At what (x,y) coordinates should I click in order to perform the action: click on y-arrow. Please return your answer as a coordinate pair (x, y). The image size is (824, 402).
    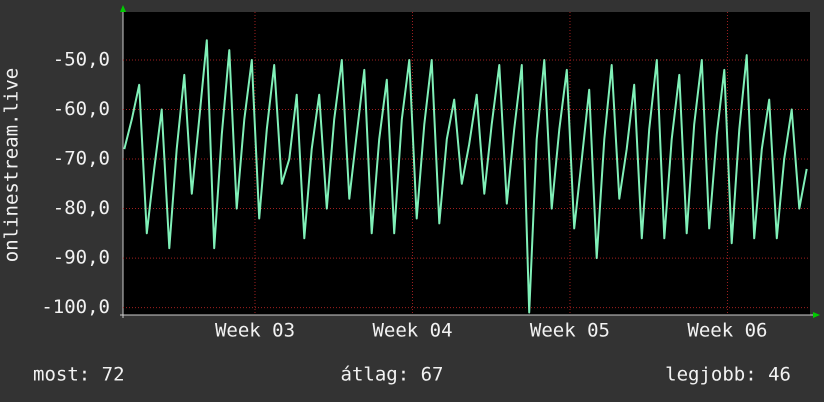
    Looking at the image, I should click on (123, 8).